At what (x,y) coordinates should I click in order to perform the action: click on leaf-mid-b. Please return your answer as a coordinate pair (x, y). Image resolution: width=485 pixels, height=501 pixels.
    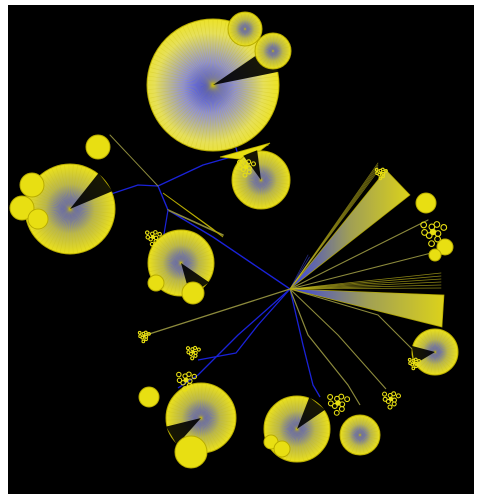
    Looking at the image, I should click on (156, 283).